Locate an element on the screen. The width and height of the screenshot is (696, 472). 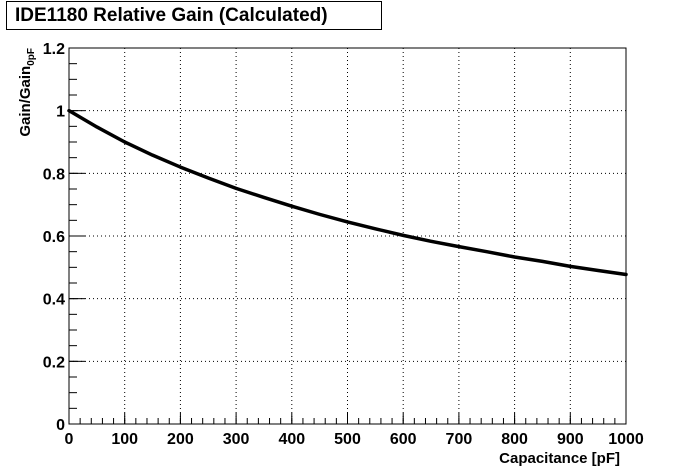
y-axis-label: Gain/Gain0pF is located at coordinates (27, 92).